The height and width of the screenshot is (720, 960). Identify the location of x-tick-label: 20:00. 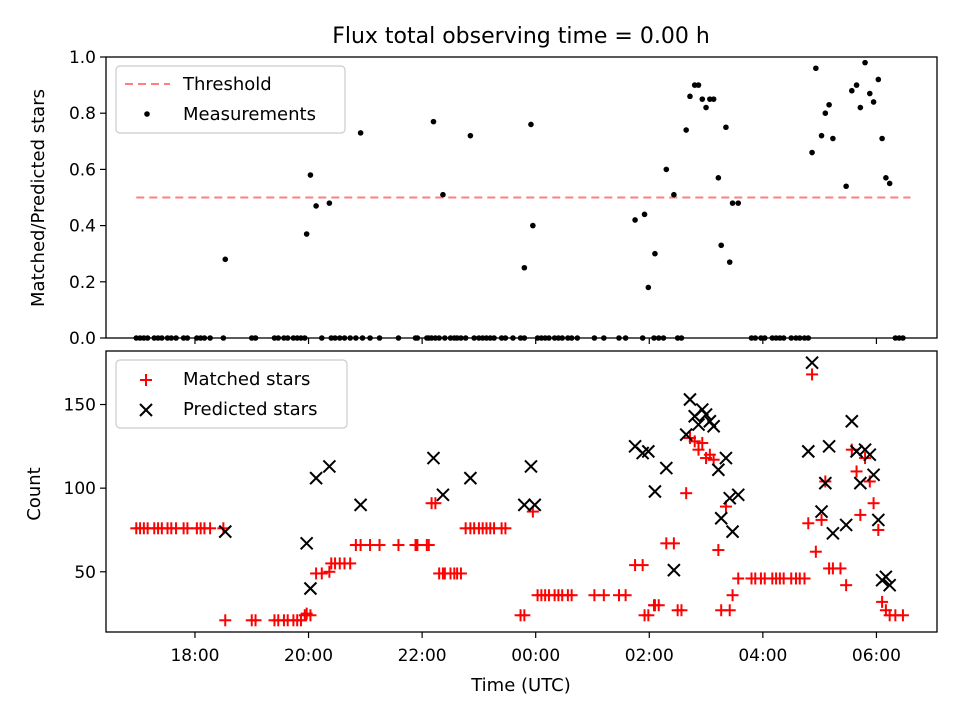
(308, 656).